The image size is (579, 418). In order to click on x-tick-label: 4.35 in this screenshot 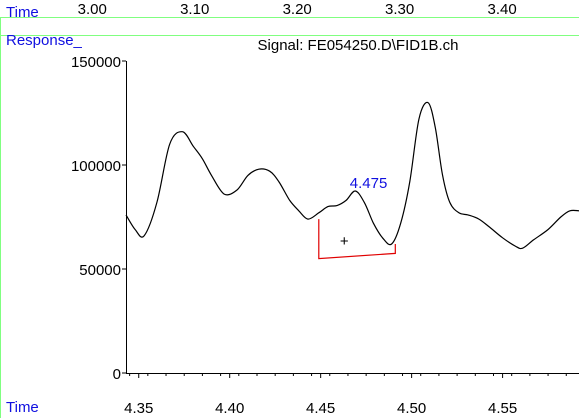, I will do `click(138, 408)`.